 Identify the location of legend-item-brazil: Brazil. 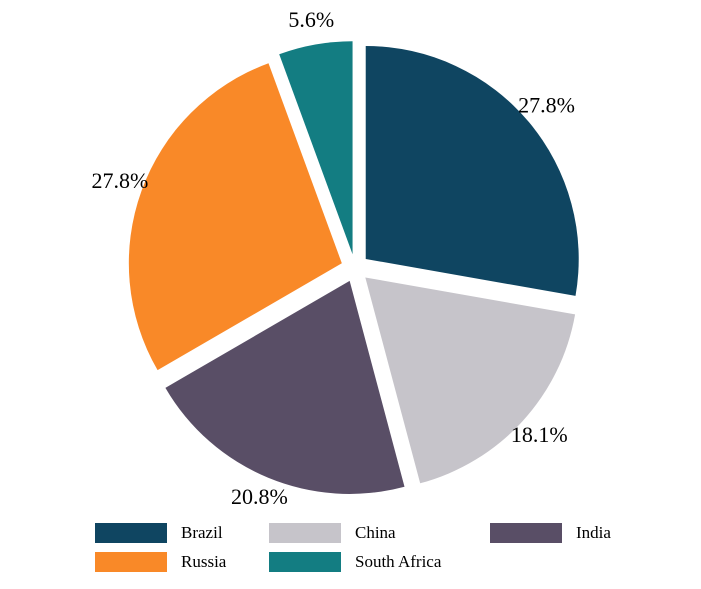
(159, 533).